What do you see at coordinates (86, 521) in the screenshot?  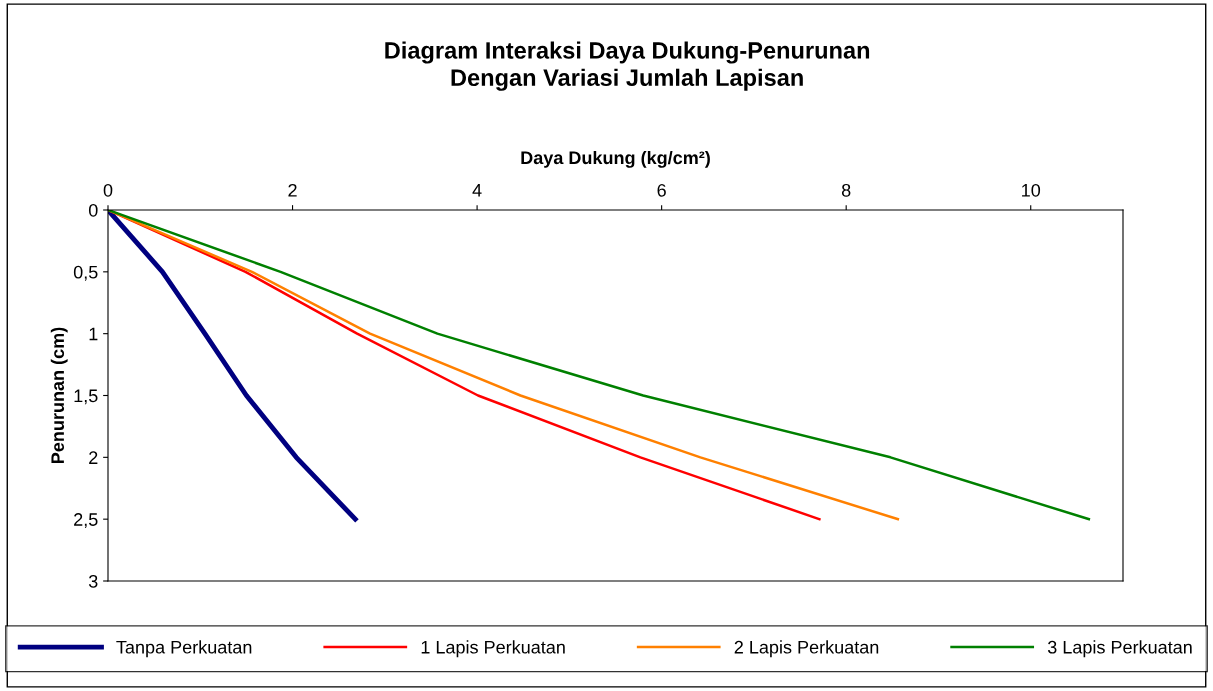 I see `y-tick-label: 2,5` at bounding box center [86, 521].